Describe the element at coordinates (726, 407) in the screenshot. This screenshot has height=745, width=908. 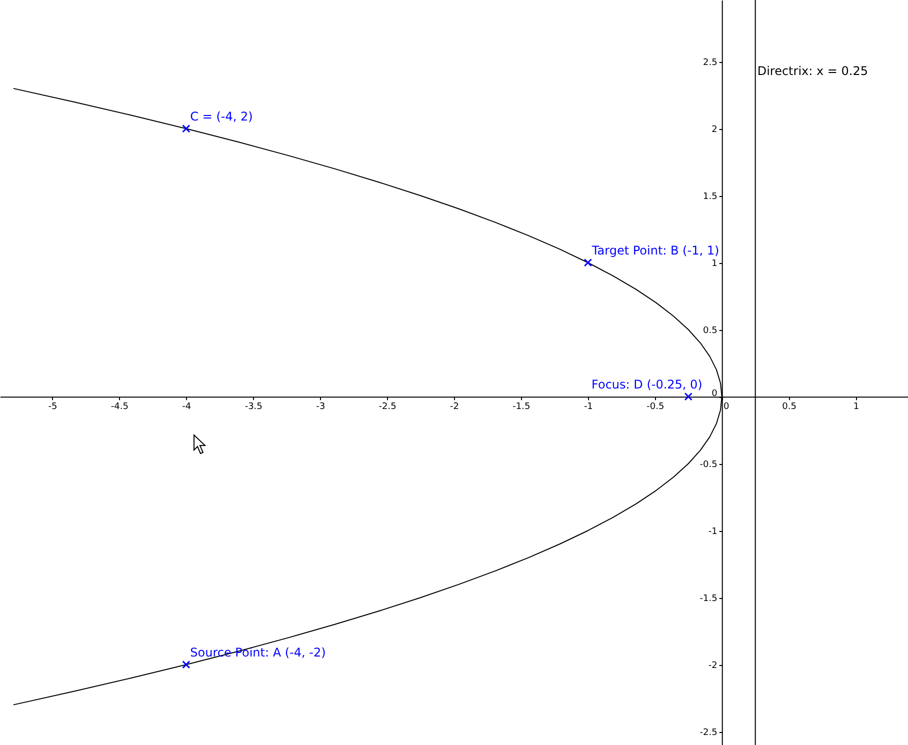
I see `x-tick-label: 0` at that location.